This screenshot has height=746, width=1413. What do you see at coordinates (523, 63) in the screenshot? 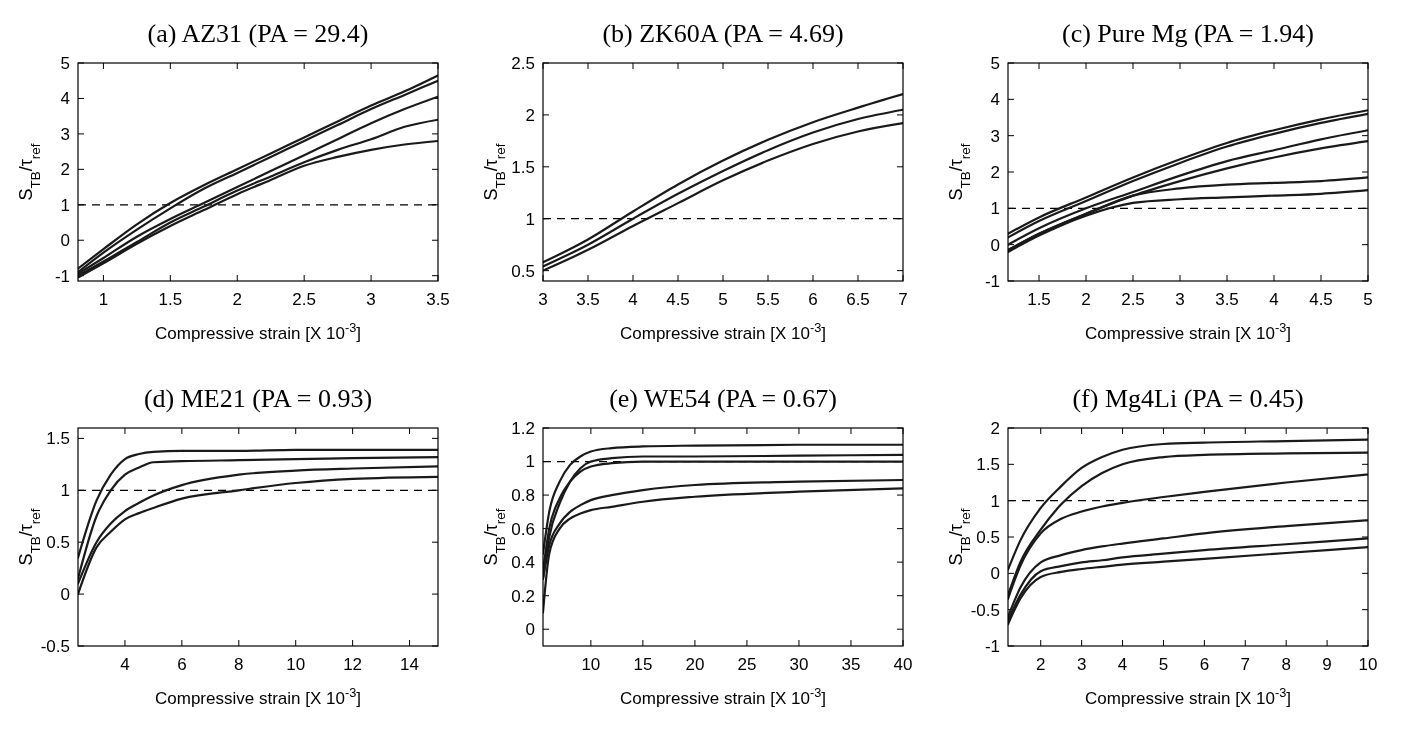
I see `y-tick-label: 2.5` at bounding box center [523, 63].